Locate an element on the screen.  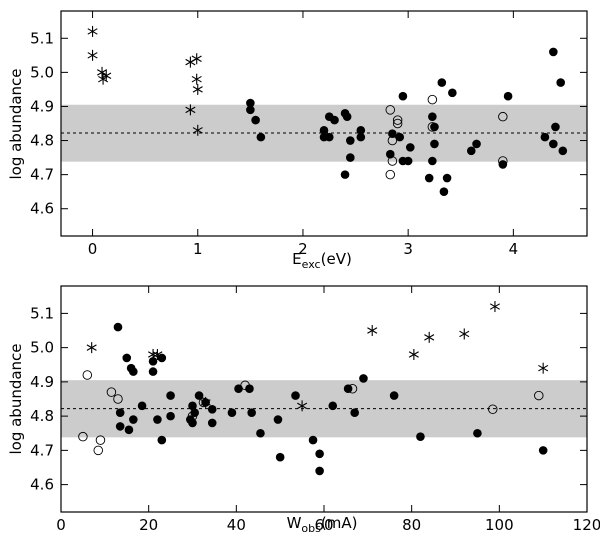
y-tick-label: 4.7 is located at coordinates (42, 450).